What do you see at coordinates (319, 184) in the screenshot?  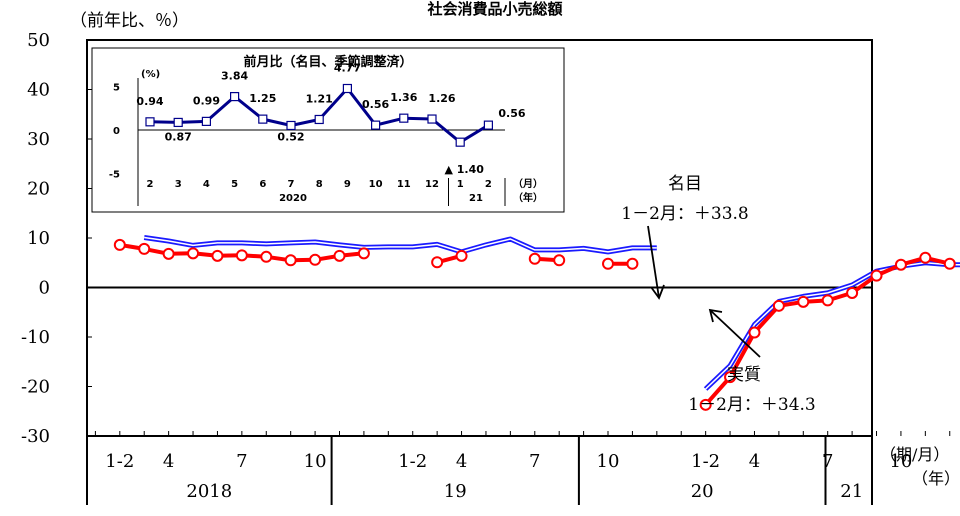 I see `inset-x-tick-label: 8` at bounding box center [319, 184].